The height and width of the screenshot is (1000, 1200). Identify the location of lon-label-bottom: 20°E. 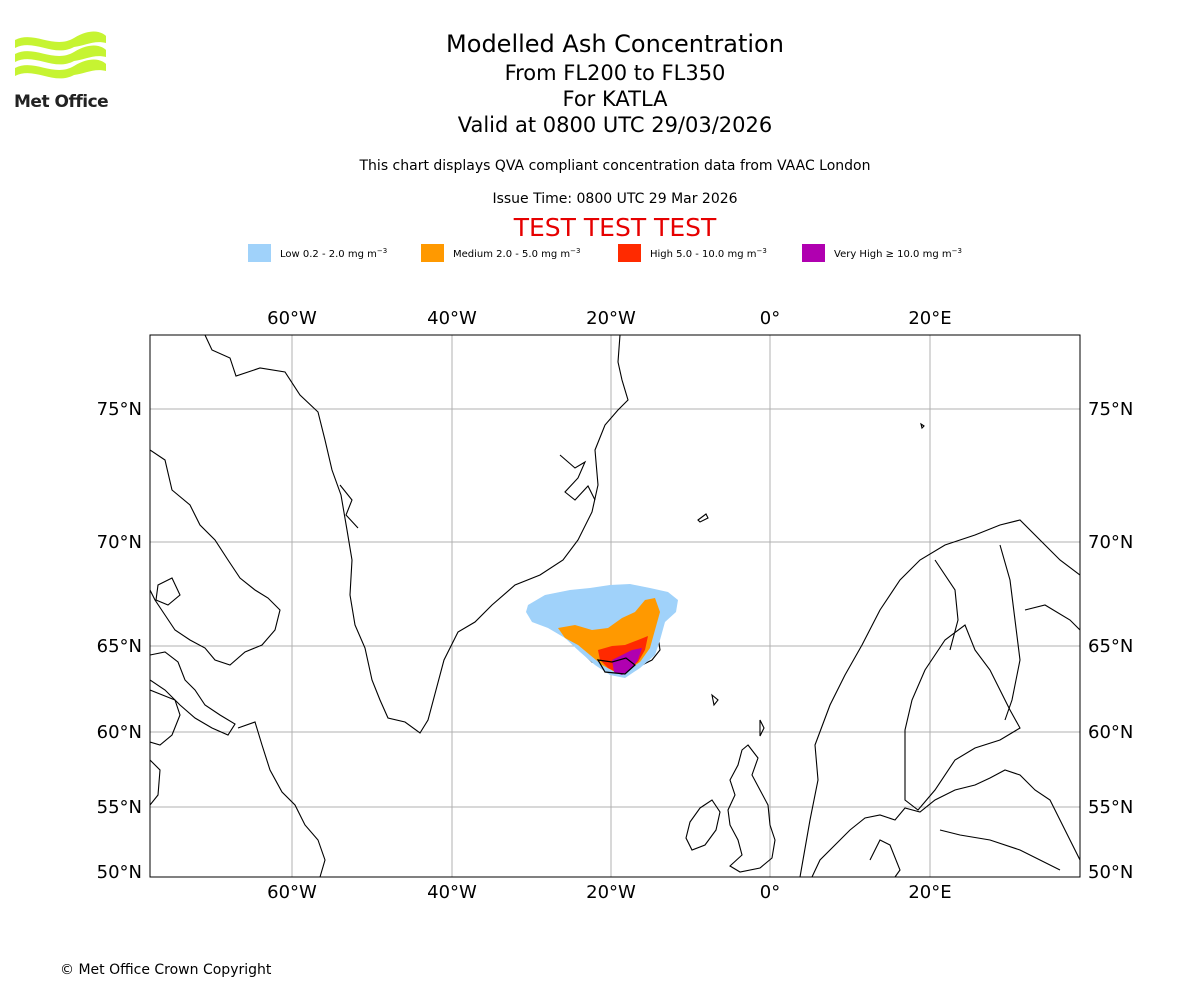
(929, 892).